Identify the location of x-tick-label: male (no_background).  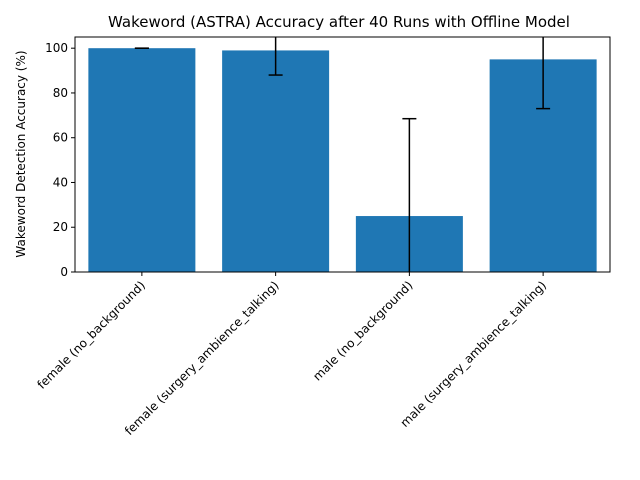
(362, 330).